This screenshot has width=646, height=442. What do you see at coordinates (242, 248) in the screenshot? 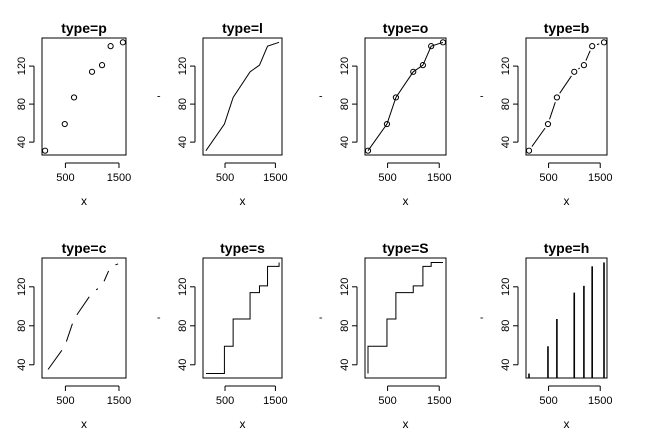
I see `panel-title: type=s` at bounding box center [242, 248].